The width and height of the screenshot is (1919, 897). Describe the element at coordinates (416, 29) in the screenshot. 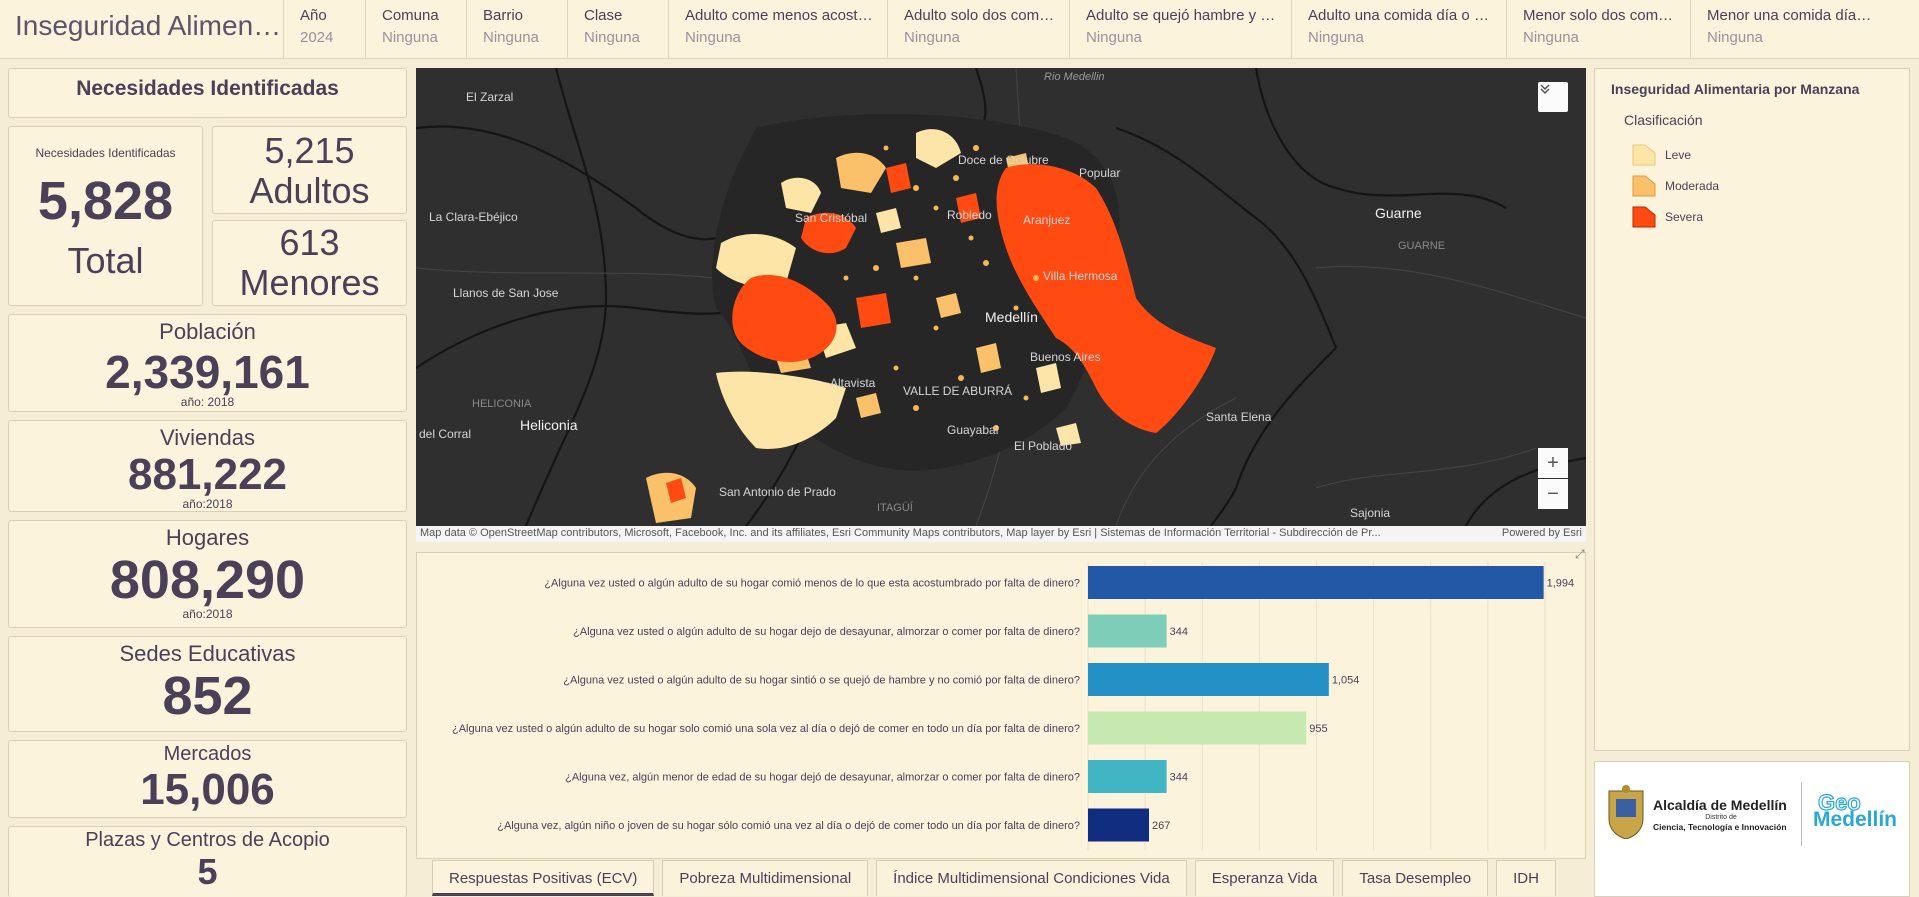

I see `filter-comuna: Comuna Ninguna` at that location.